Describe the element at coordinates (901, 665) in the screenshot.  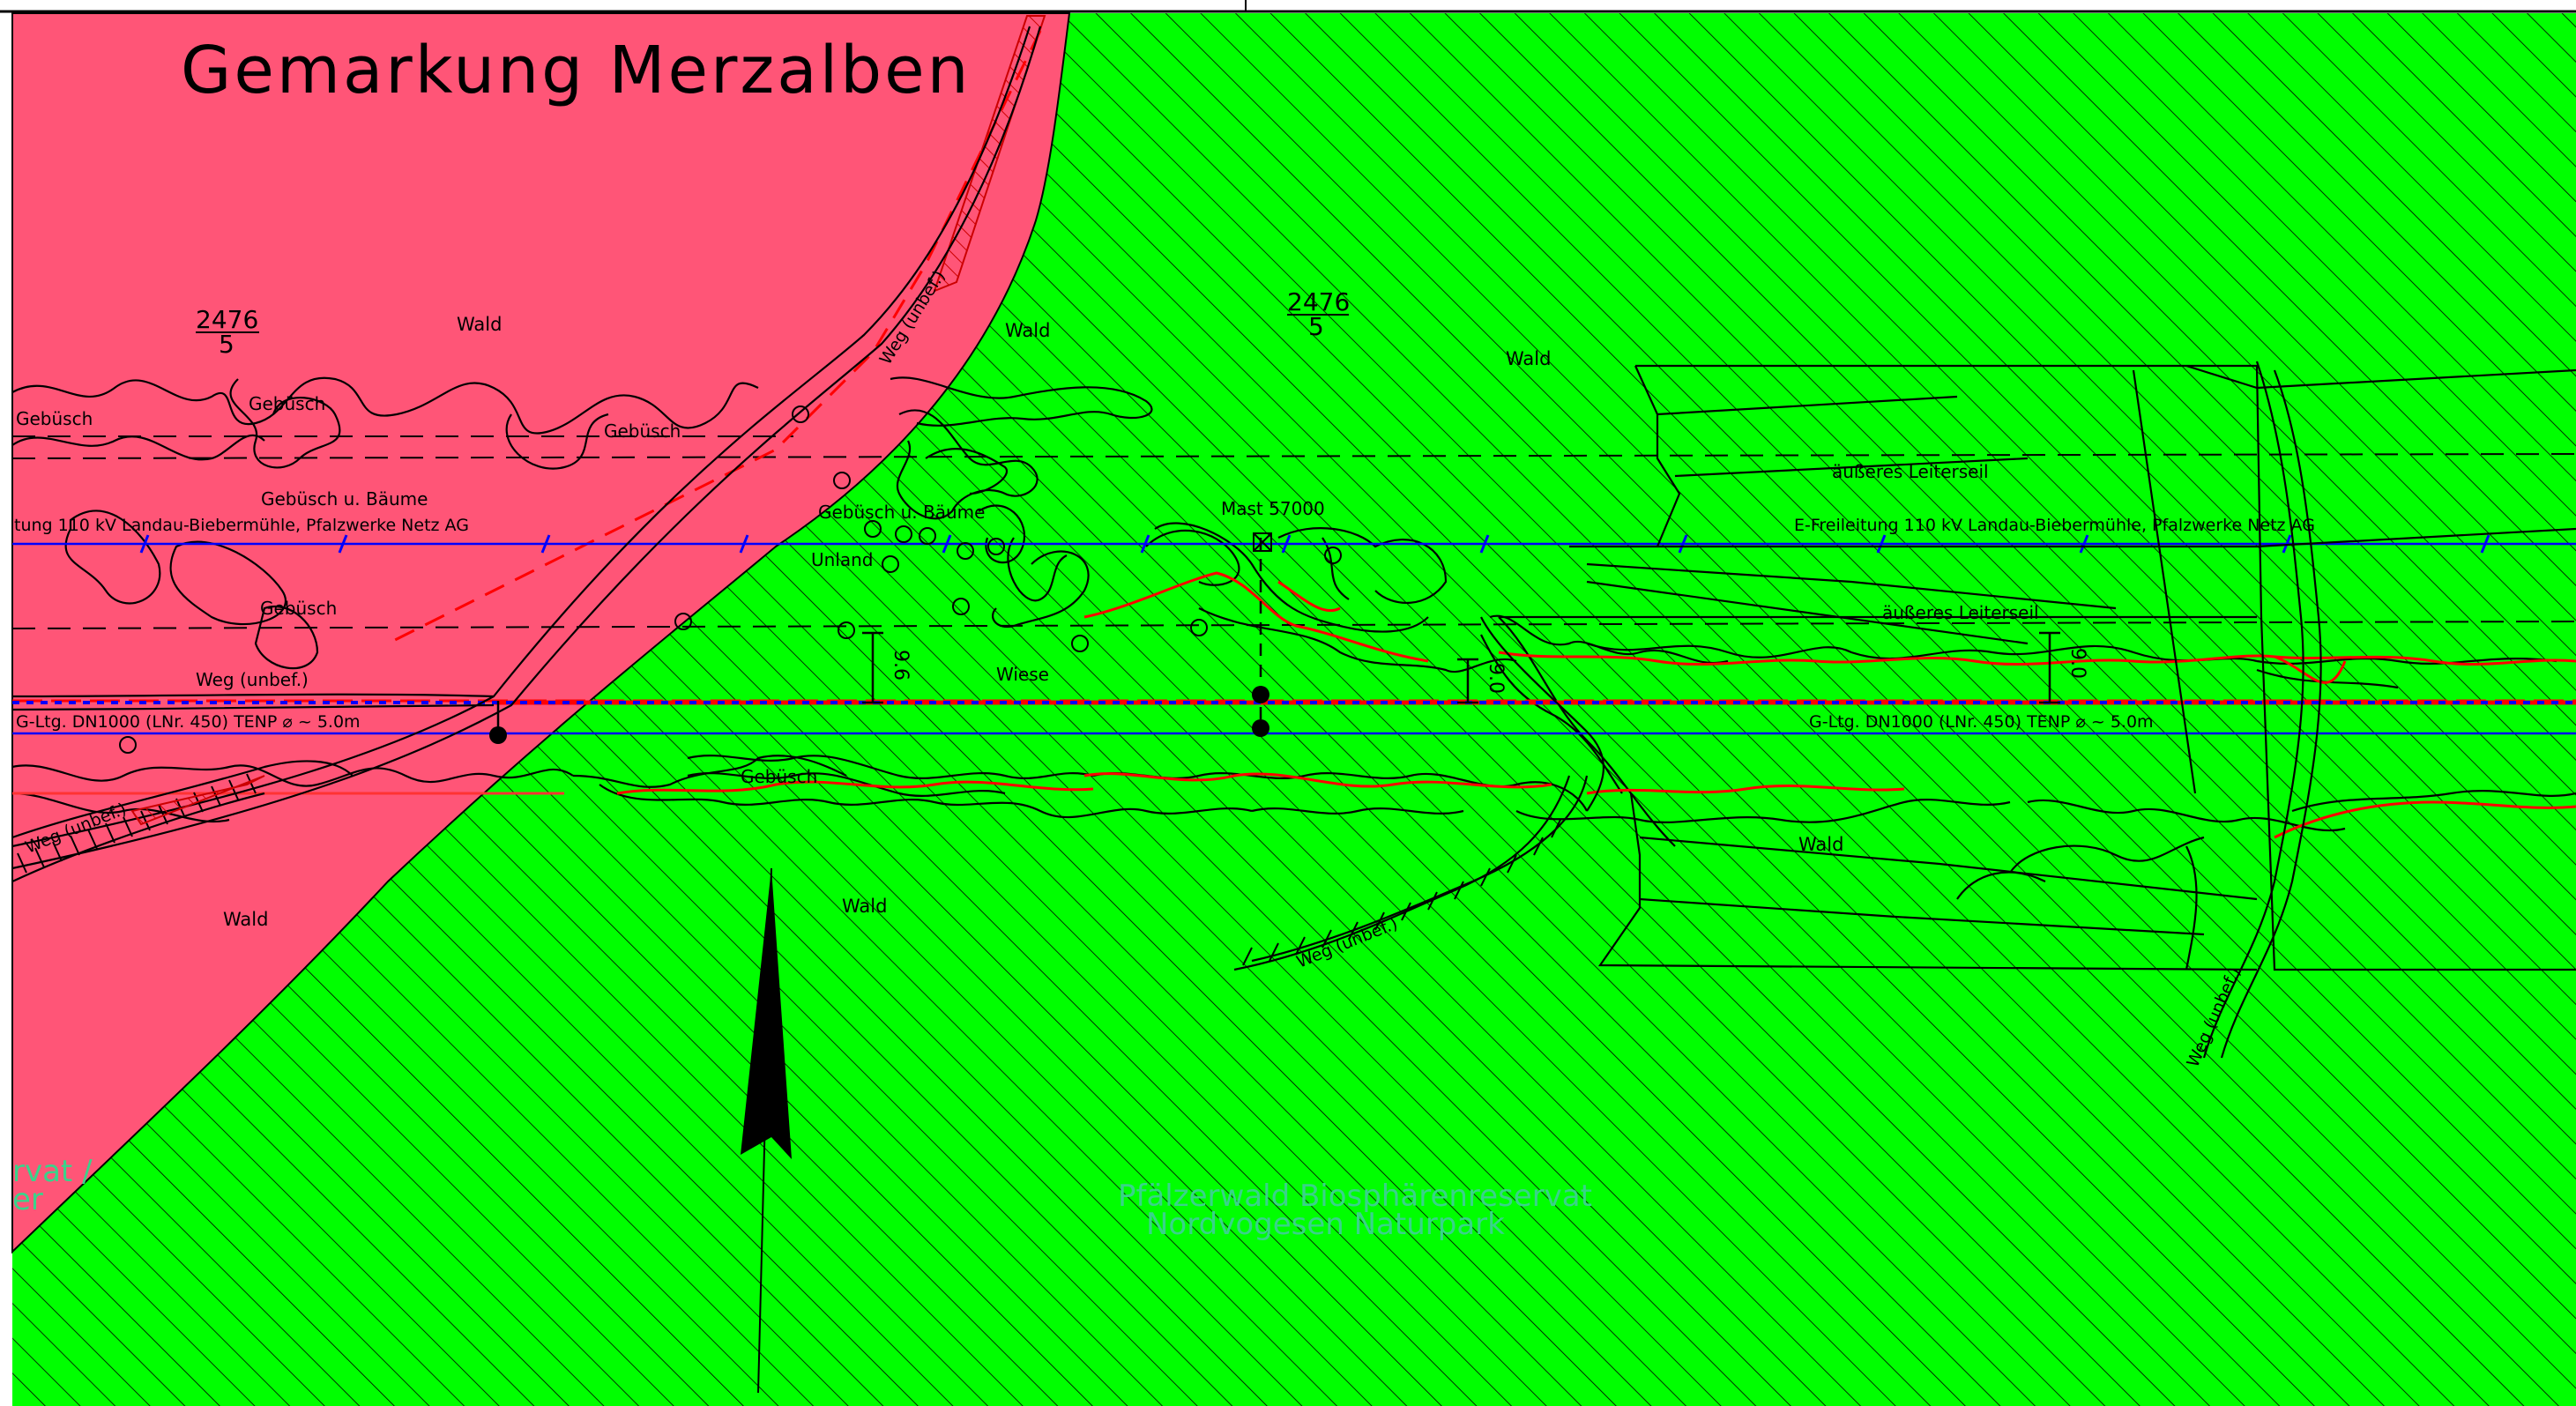
I see `label-dimension: 9.6` at that location.